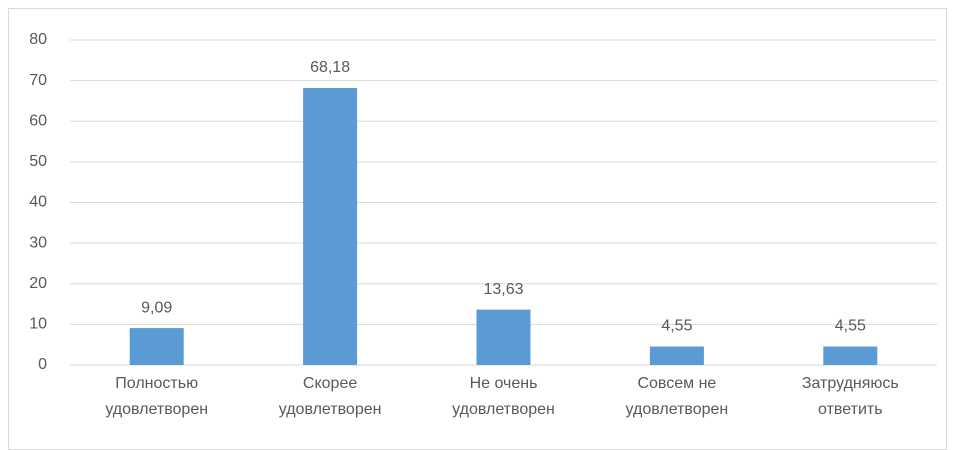 This screenshot has height=450, width=955. I want to click on data-label: 68,18, so click(330, 67).